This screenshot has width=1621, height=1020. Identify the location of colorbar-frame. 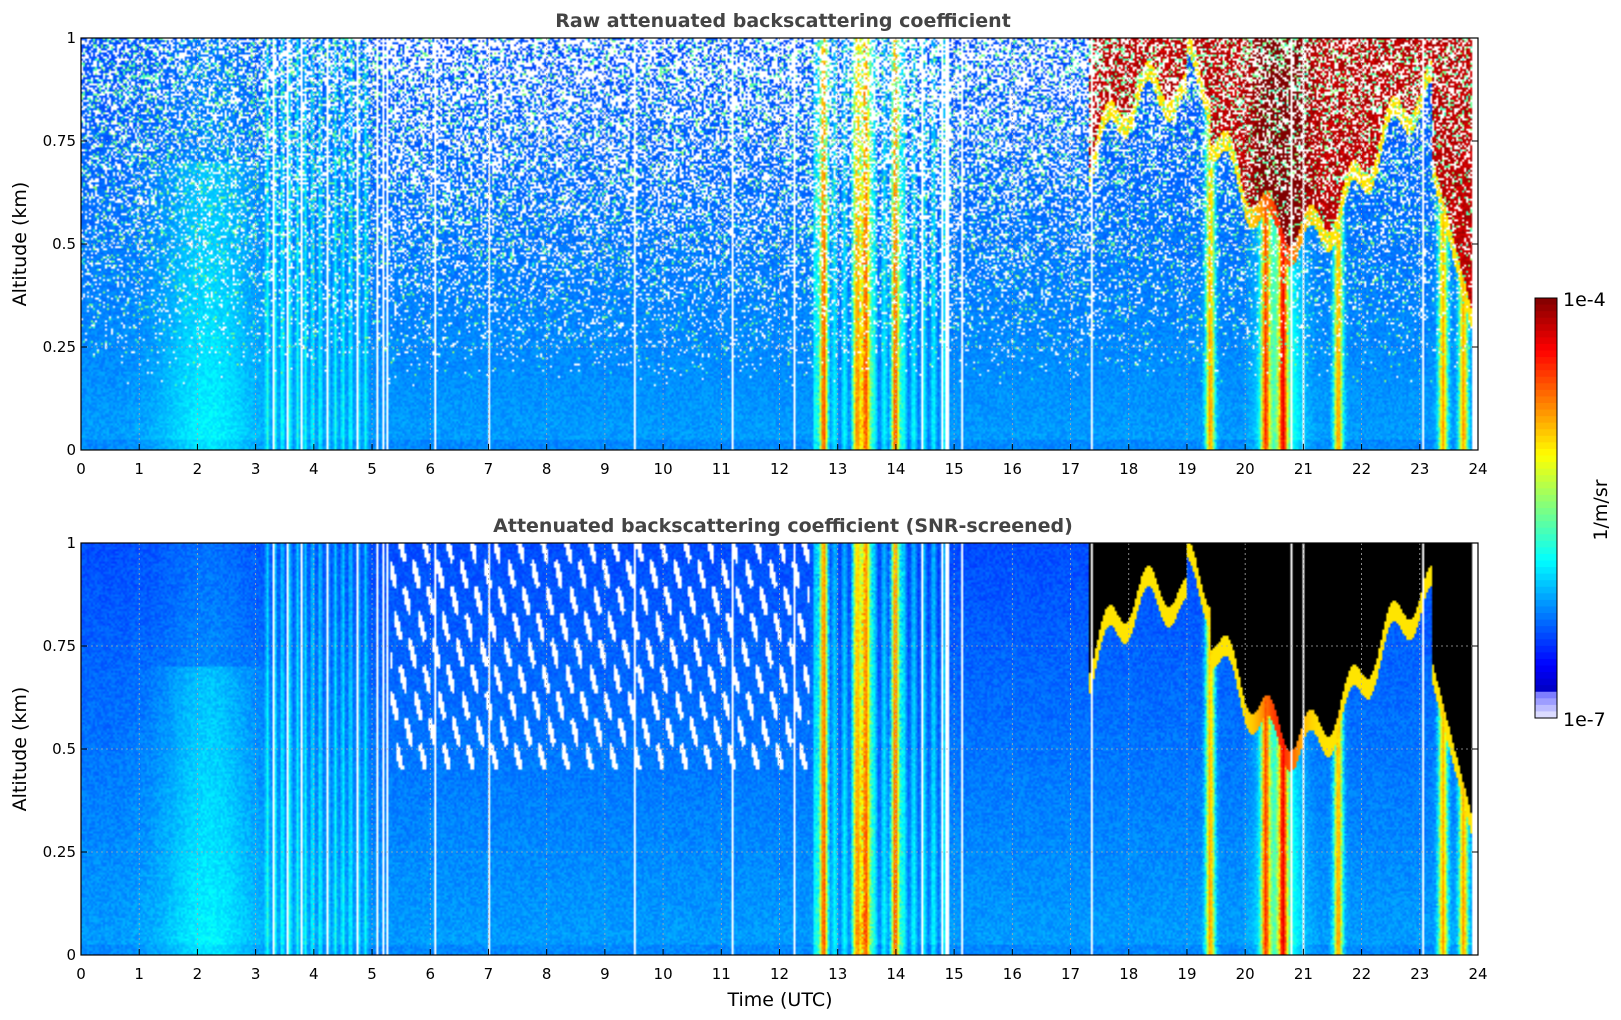
(1546, 508).